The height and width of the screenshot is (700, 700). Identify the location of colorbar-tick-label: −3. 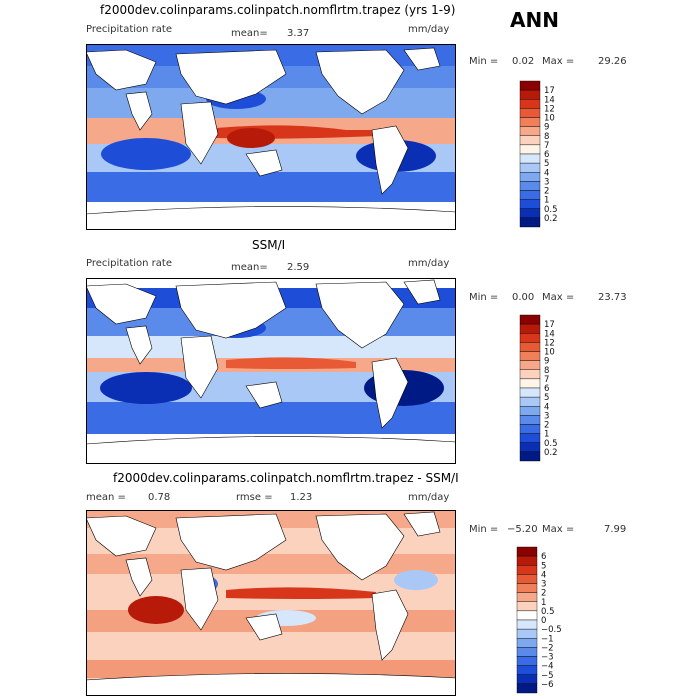
(547, 658).